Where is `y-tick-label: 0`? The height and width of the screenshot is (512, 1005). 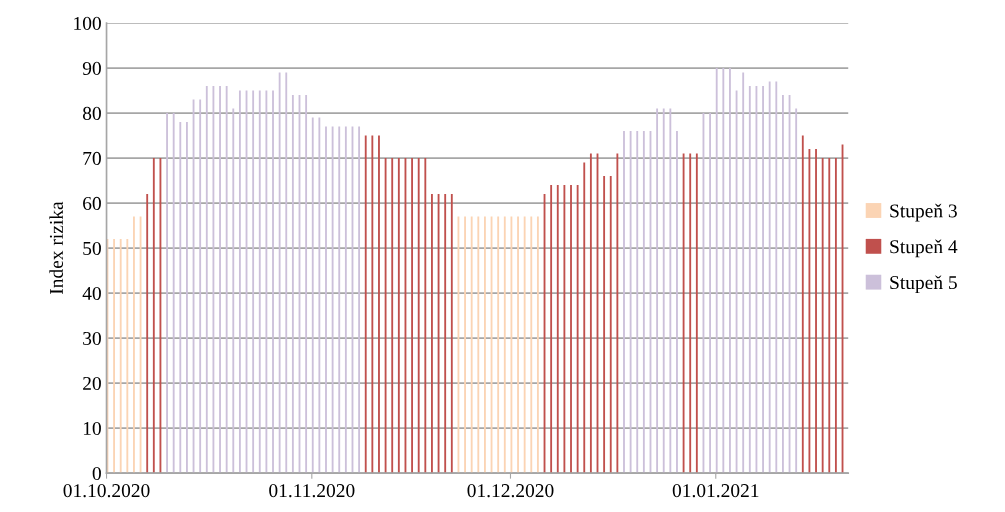
y-tick-label: 0 is located at coordinates (96, 473).